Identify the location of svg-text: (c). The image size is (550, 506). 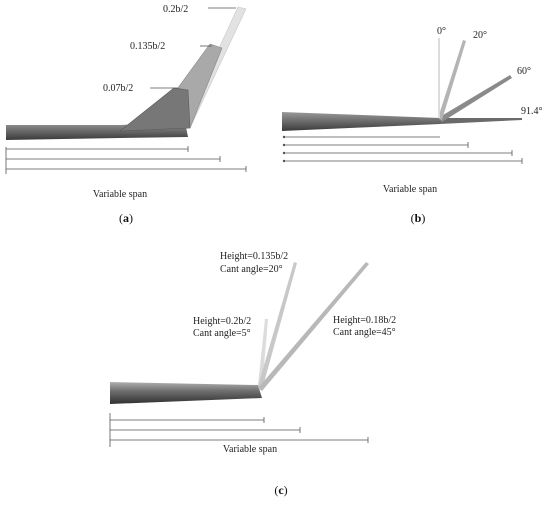
(280, 490).